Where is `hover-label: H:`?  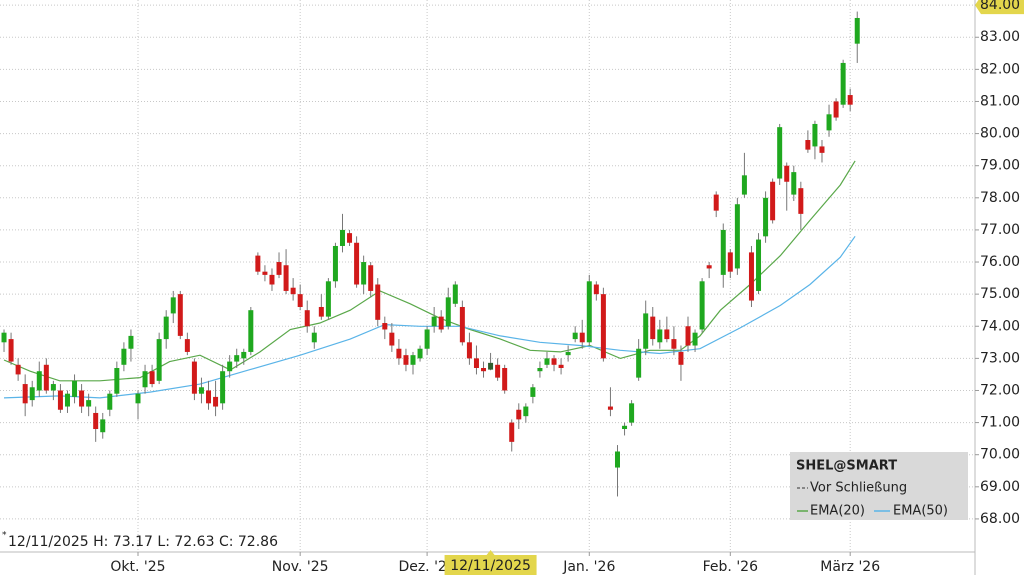
hover-label: H: is located at coordinates (100, 542).